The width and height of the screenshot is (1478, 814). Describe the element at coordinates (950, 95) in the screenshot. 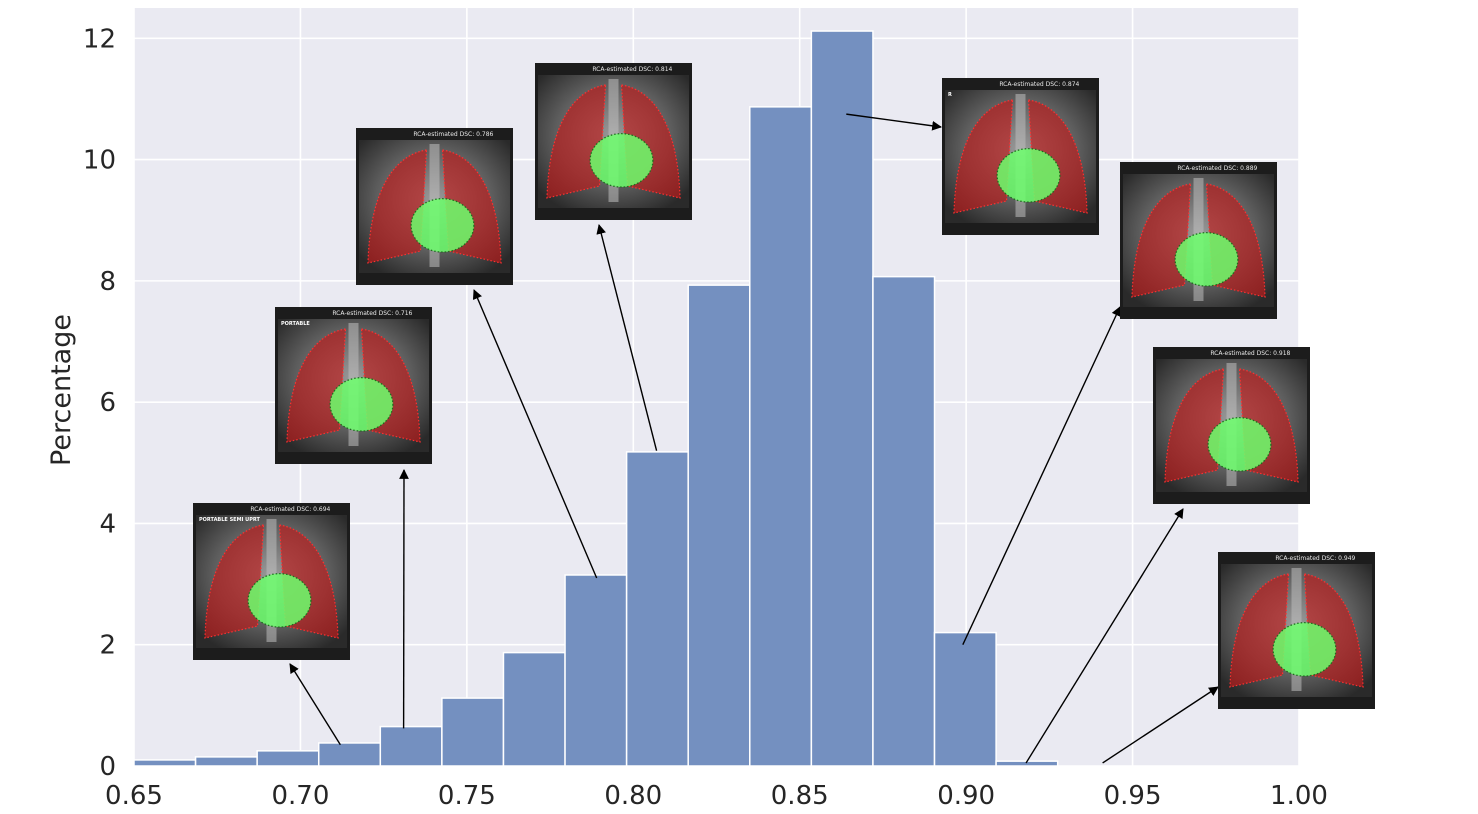

I see `thumbnail-corner-label: R` at that location.